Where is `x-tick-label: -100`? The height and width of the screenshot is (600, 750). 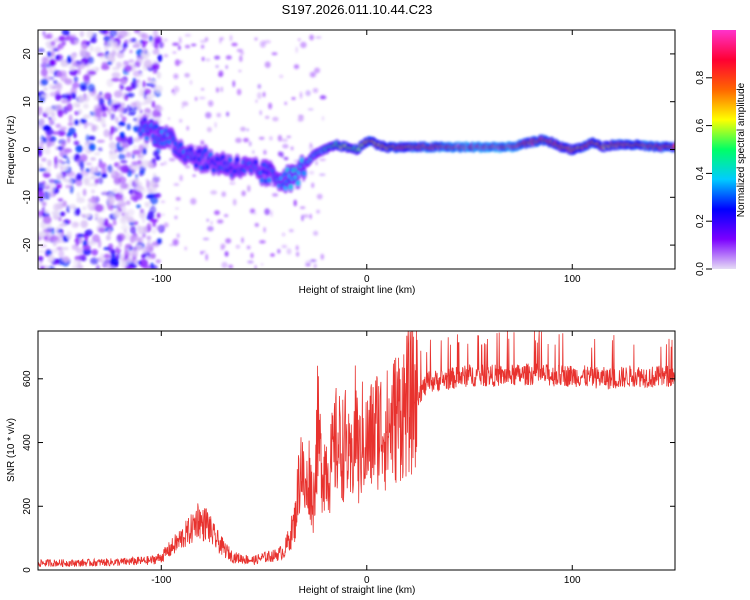
x-tick-label: -100 is located at coordinates (161, 580).